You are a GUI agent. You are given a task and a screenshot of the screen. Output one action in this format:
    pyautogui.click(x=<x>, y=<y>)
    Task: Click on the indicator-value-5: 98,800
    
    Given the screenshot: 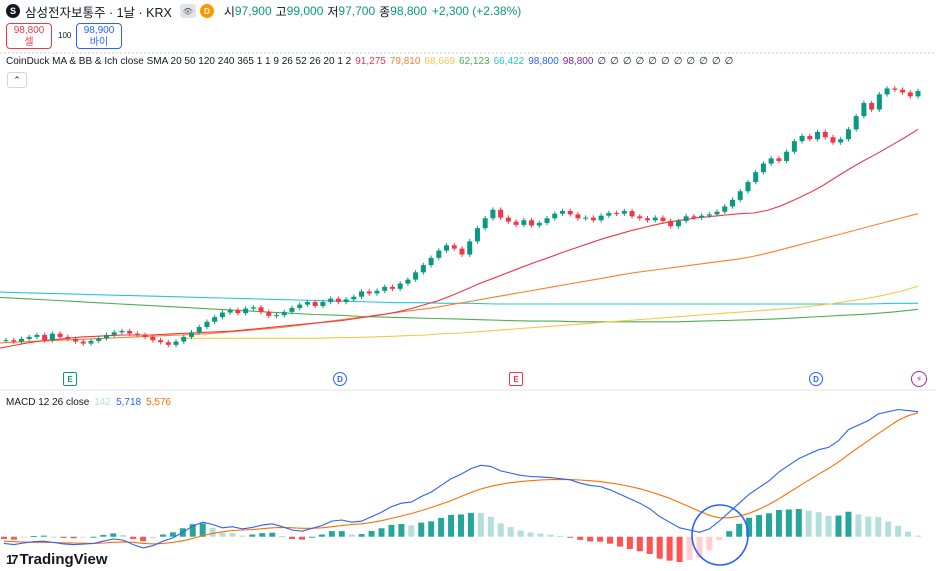 What is the action you would take?
    pyautogui.click(x=543, y=61)
    